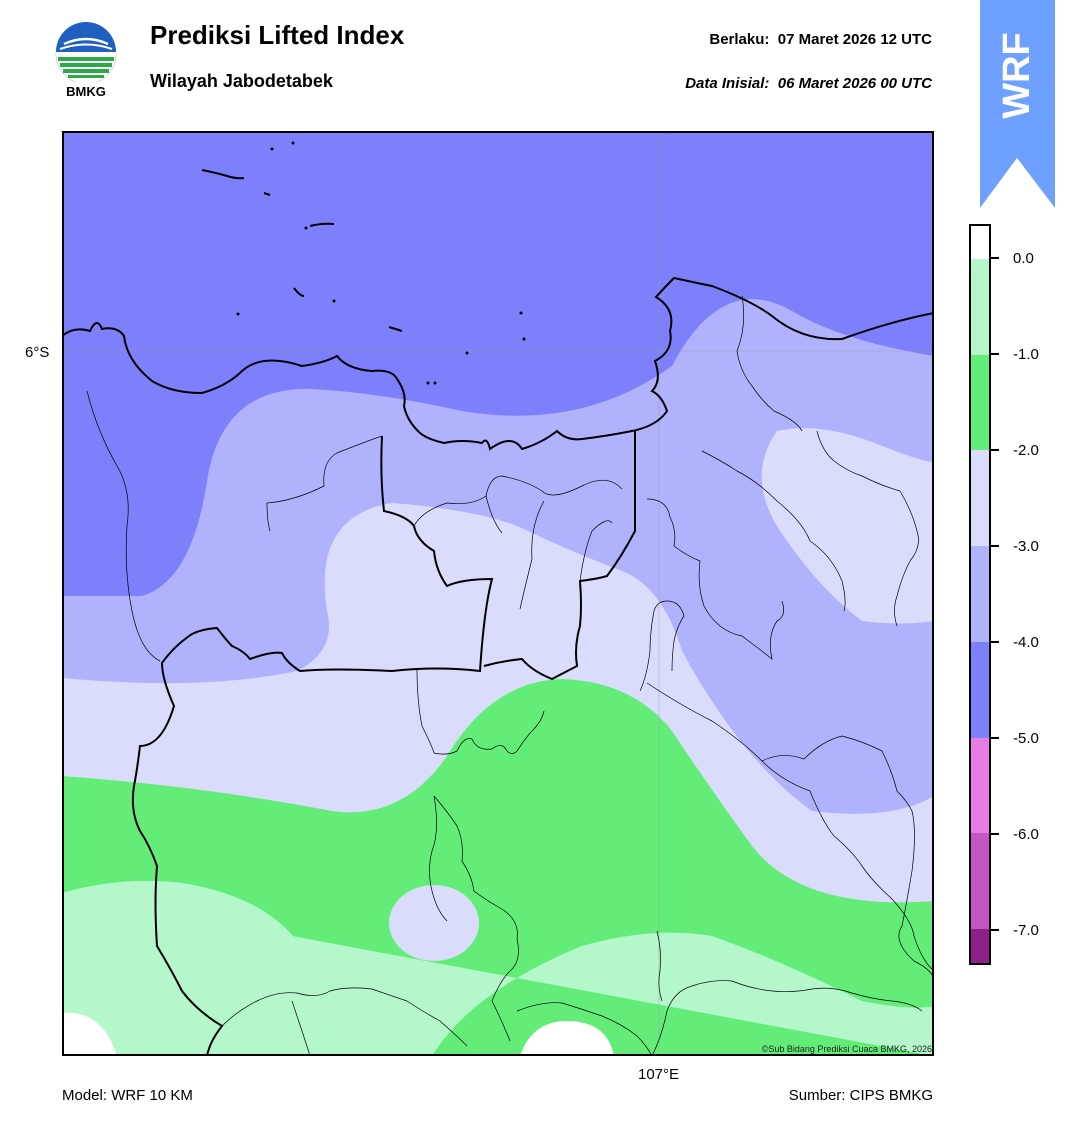 The width and height of the screenshot is (1068, 1128). I want to click on bmkg-logo: BMKG, so click(86, 60).